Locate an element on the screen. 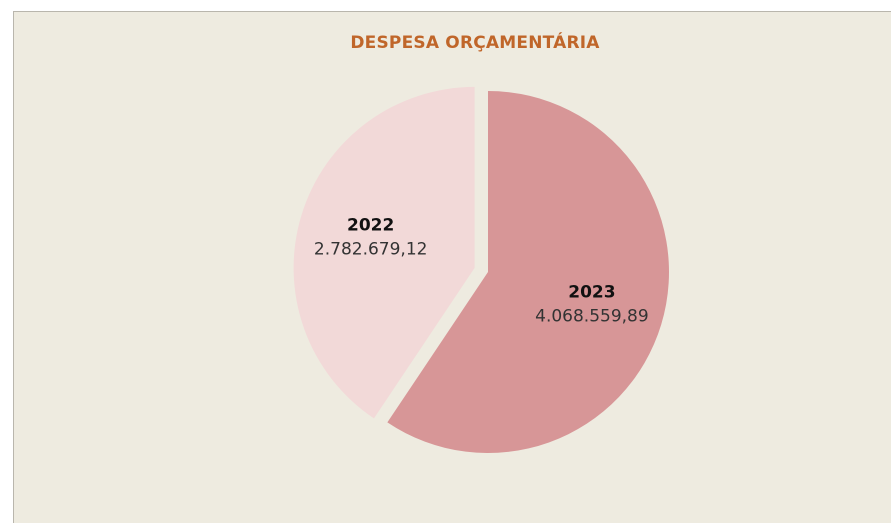 This screenshot has height=523, width=892. pie-slice-2022 is located at coordinates (384, 252).